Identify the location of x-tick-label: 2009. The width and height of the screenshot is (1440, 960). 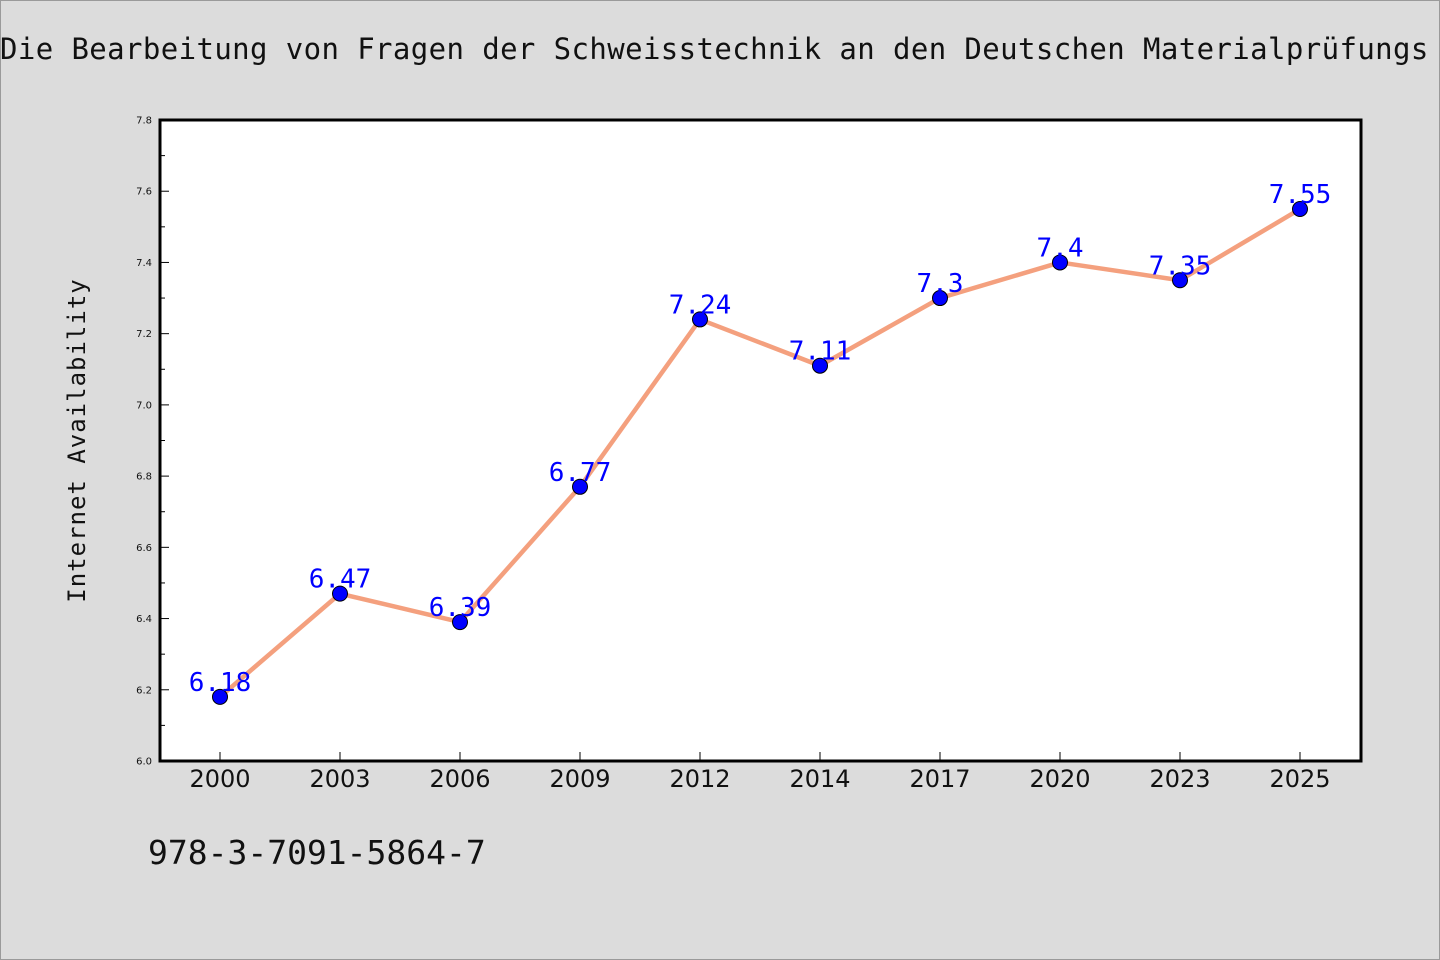
(579, 779).